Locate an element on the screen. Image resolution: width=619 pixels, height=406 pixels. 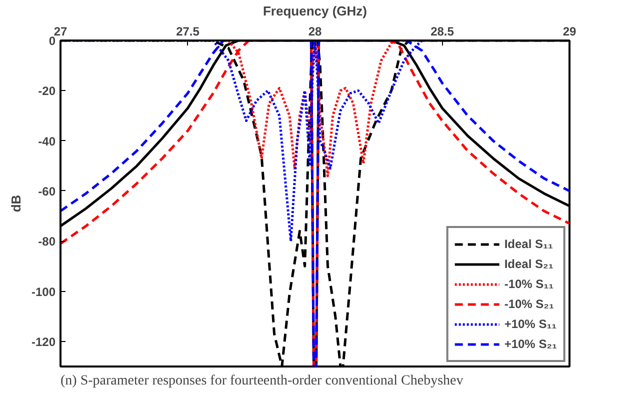
y-tick-label: -80 is located at coordinates (47, 241).